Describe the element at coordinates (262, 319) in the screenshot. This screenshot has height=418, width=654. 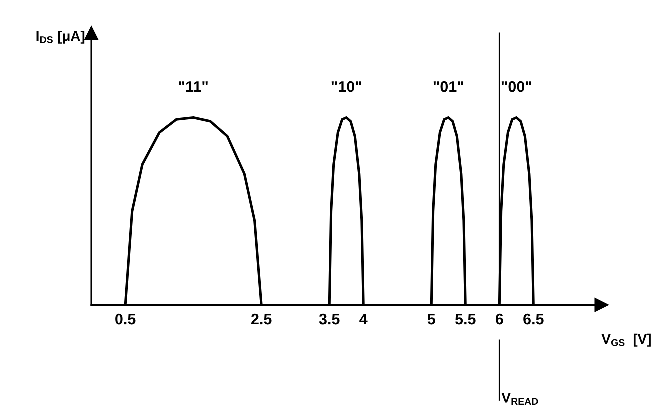
I see `x-tick-label: 2.5` at that location.